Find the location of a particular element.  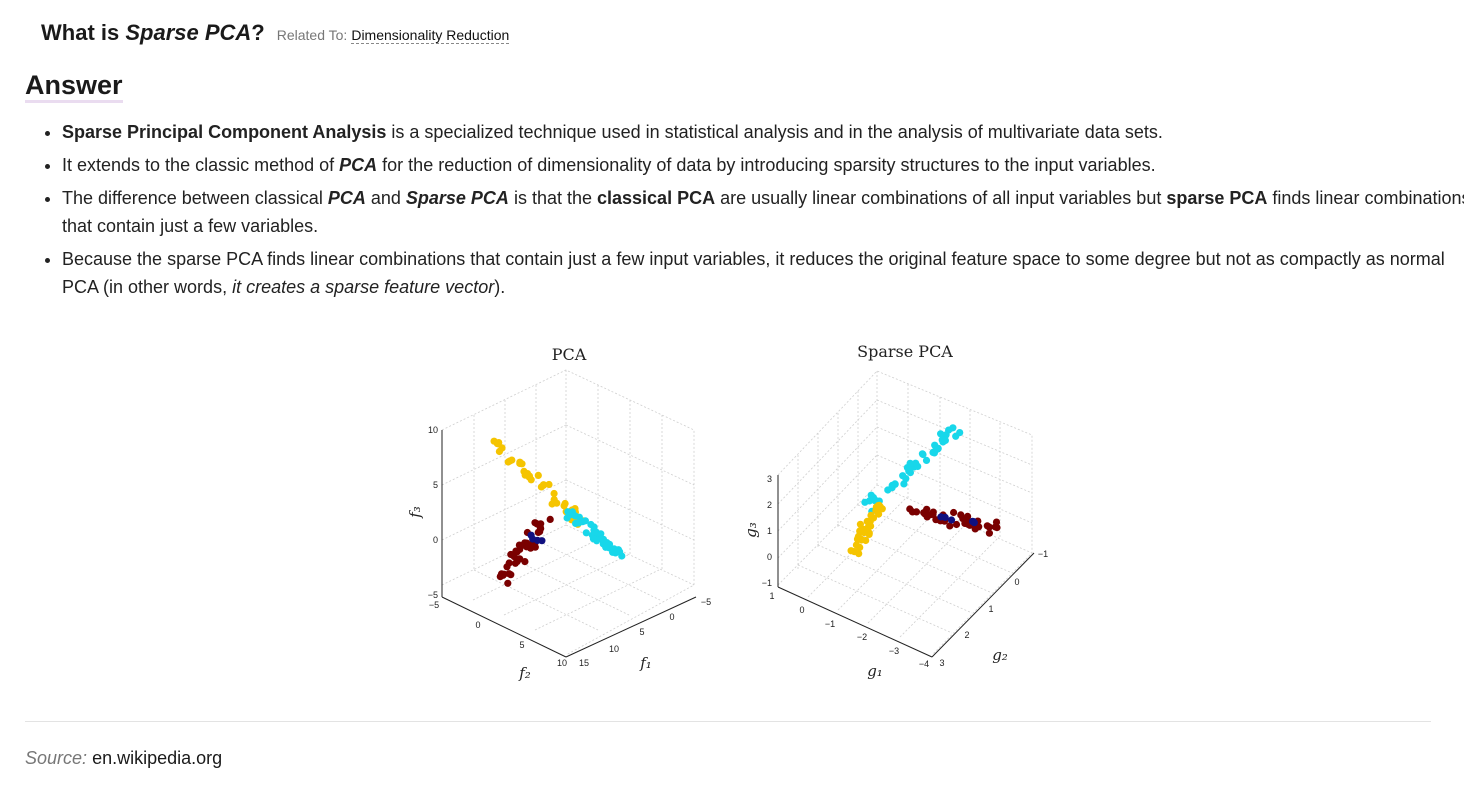

y-tick-label: 2 is located at coordinates (966, 635).